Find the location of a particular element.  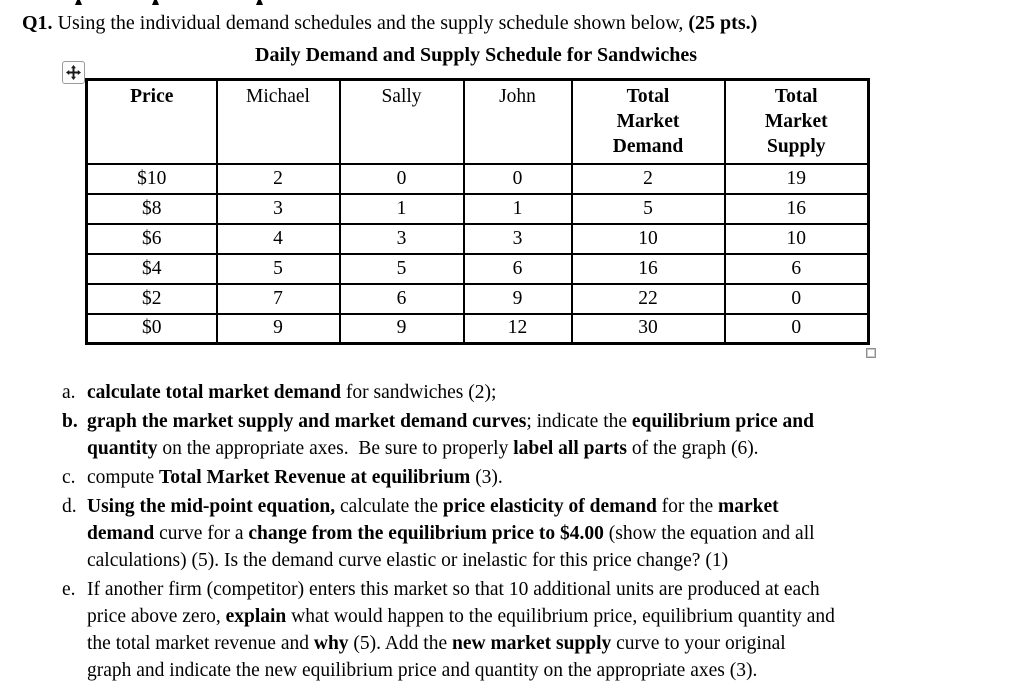

table-cell: 19 is located at coordinates (796, 178).